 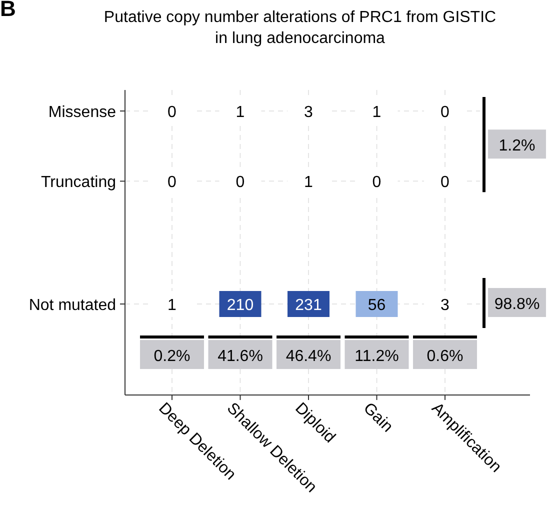 I want to click on text: B, so click(x=8, y=10).